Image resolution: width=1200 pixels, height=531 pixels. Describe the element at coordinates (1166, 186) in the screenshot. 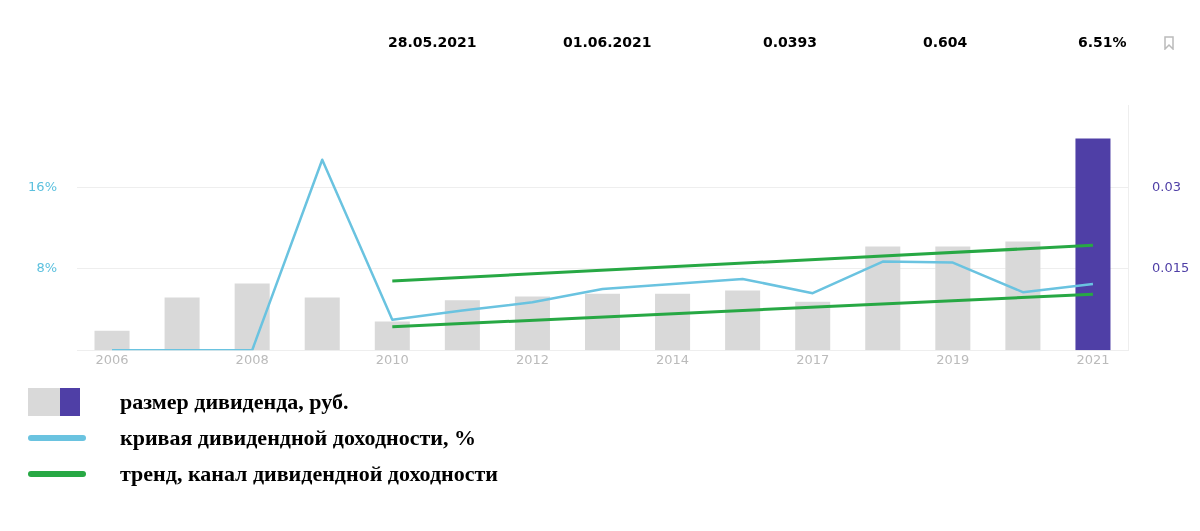

I see `y2-tick-label: 0.03` at that location.